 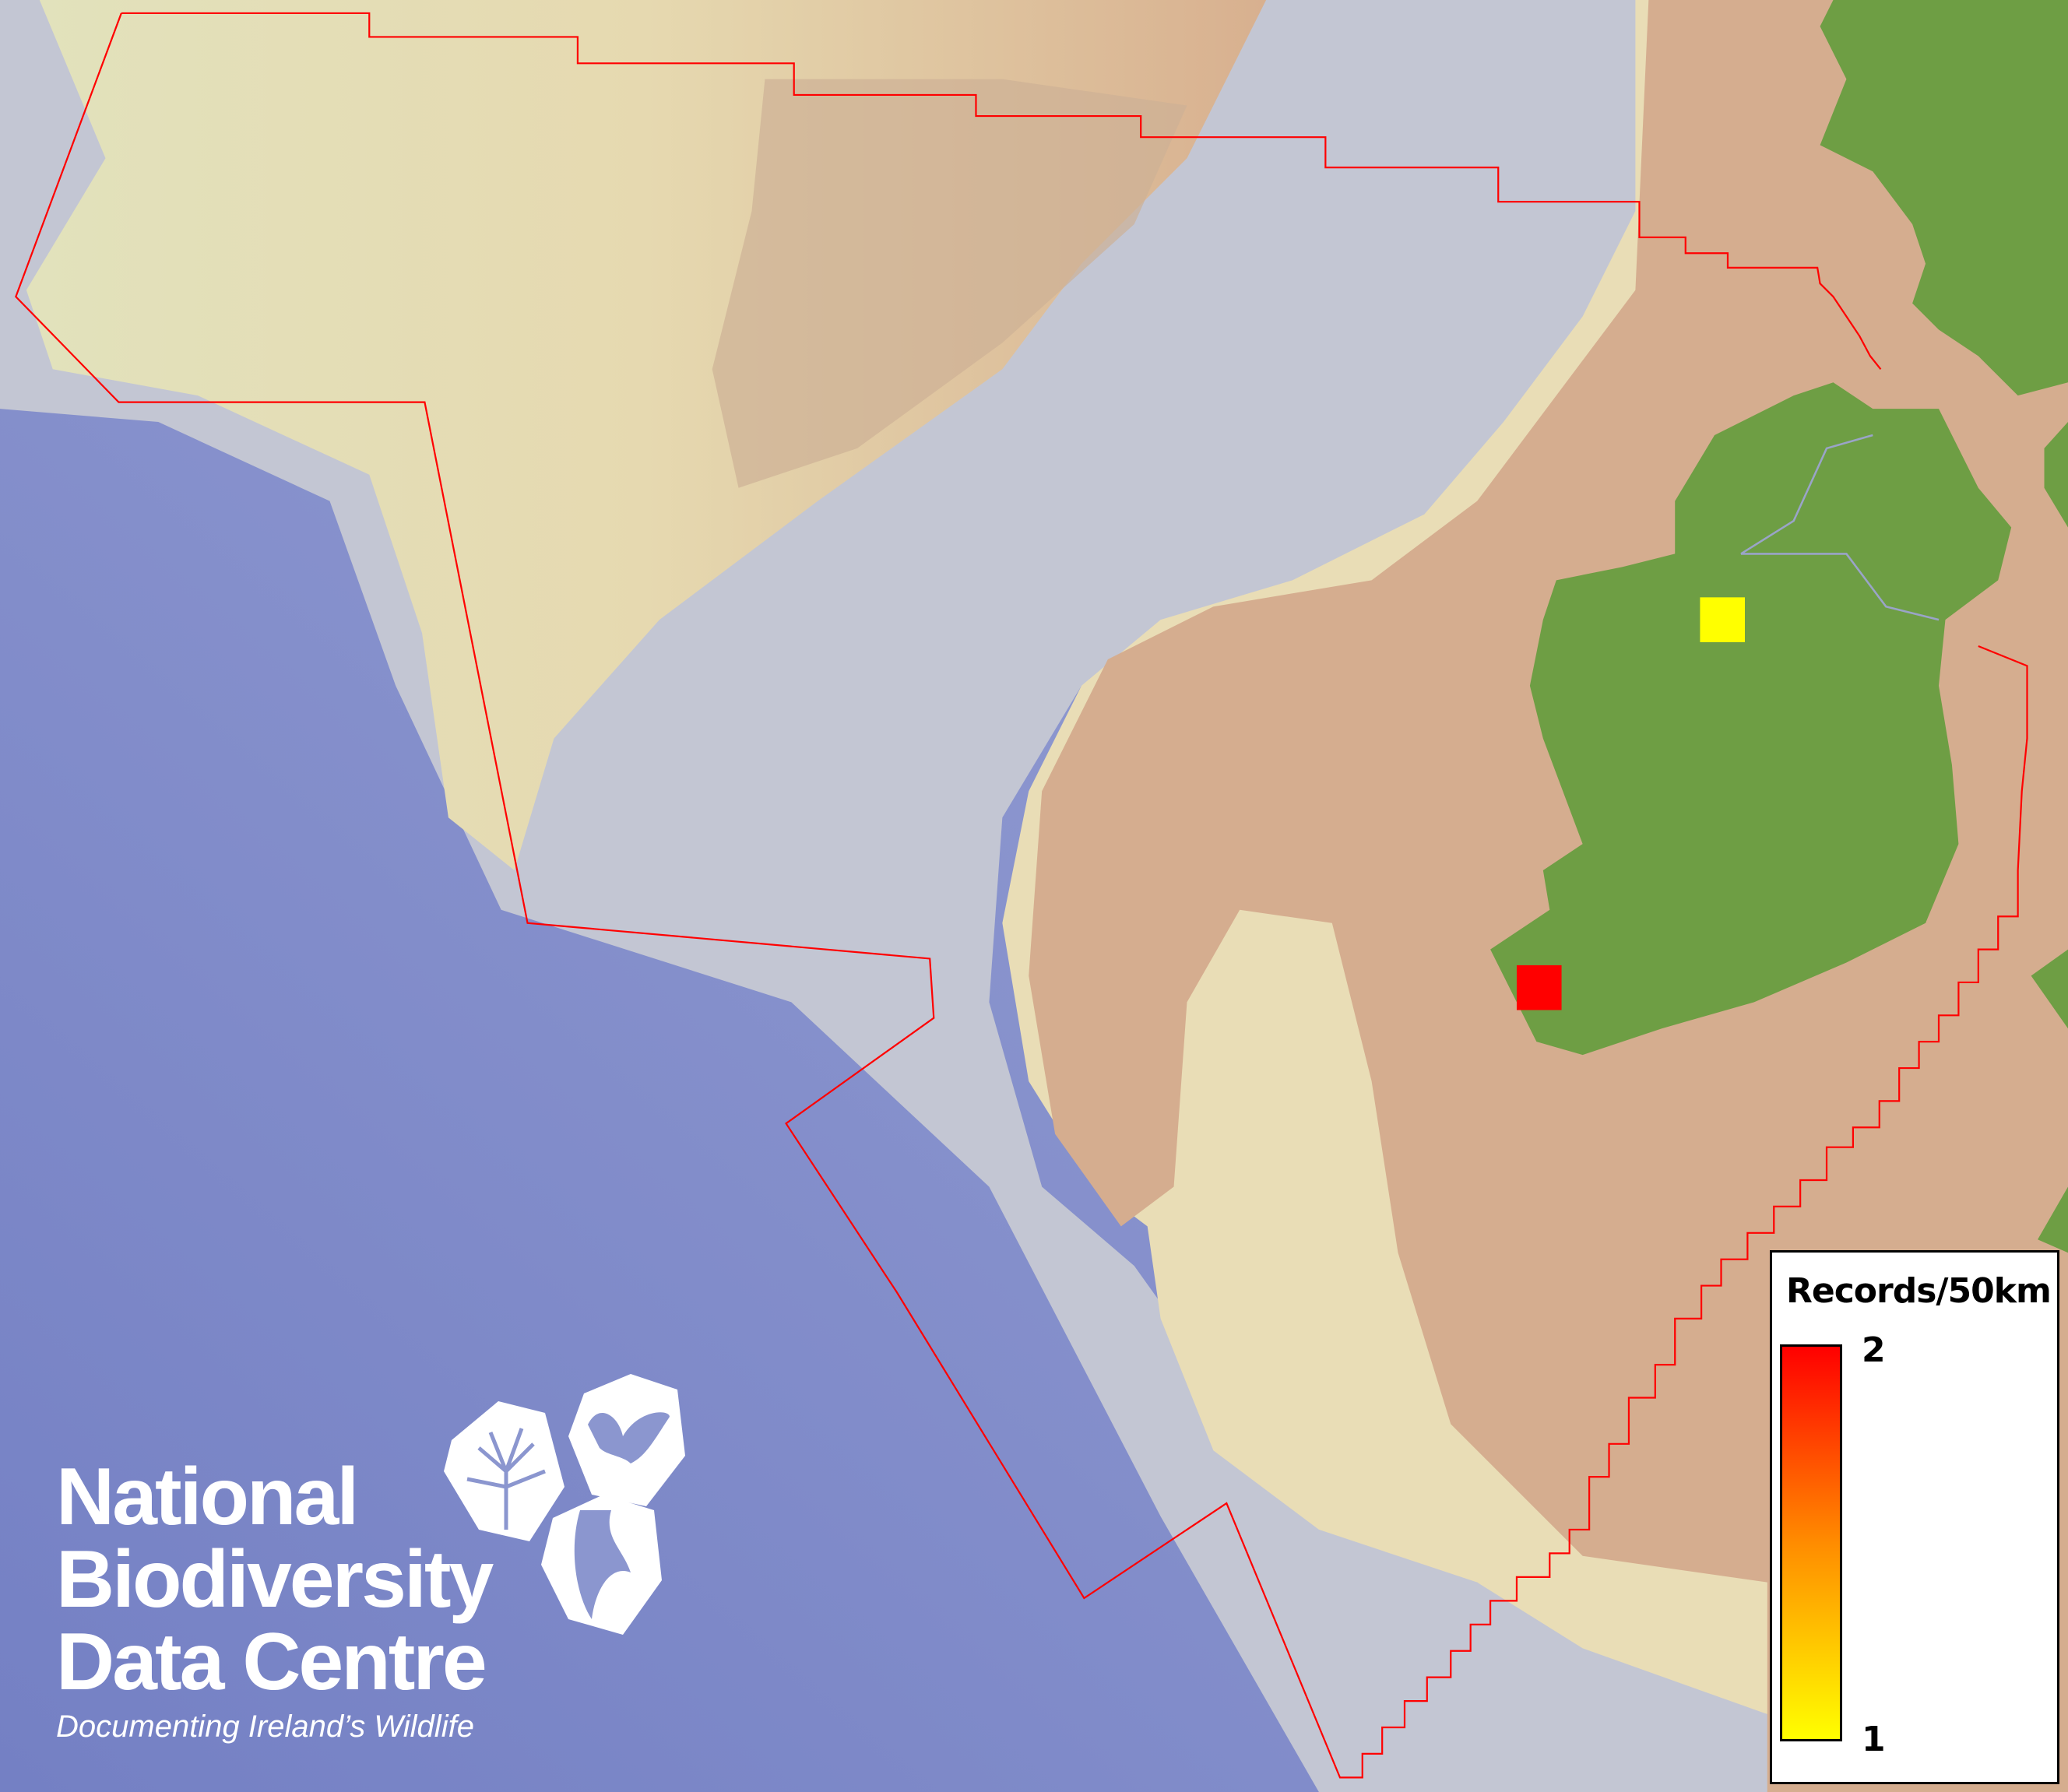 I want to click on seahorse-icon, so click(x=601, y=1565).